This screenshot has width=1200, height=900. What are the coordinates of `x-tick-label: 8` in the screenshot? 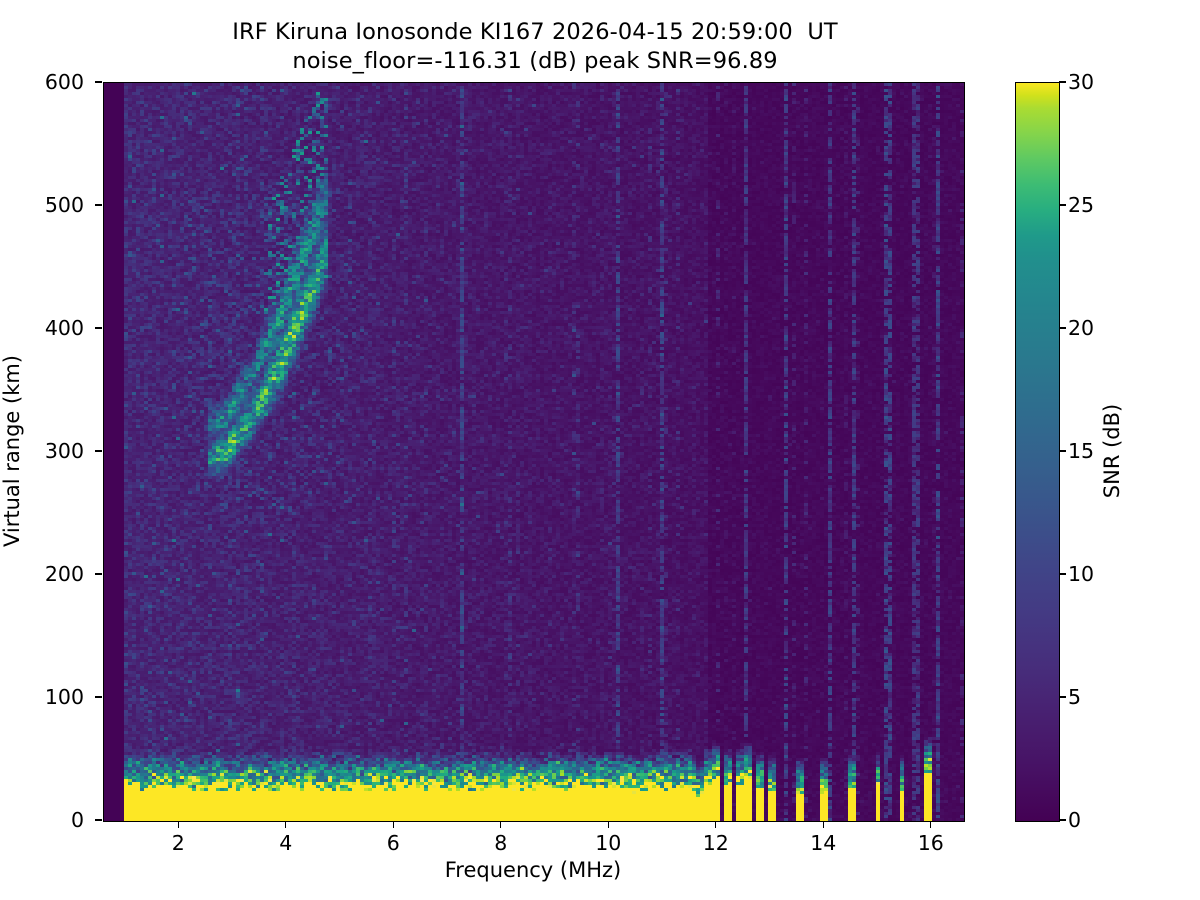 It's located at (501, 843).